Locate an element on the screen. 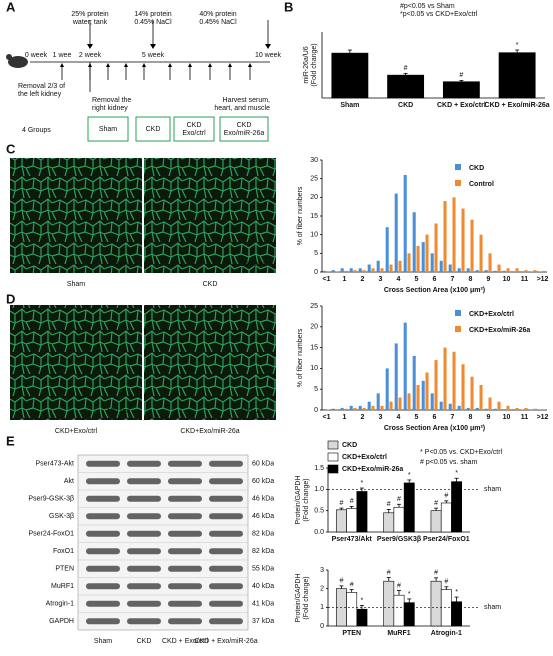 This screenshot has height=656, width=553. y-axis-label: miR-26a/U6 is located at coordinates (306, 64).